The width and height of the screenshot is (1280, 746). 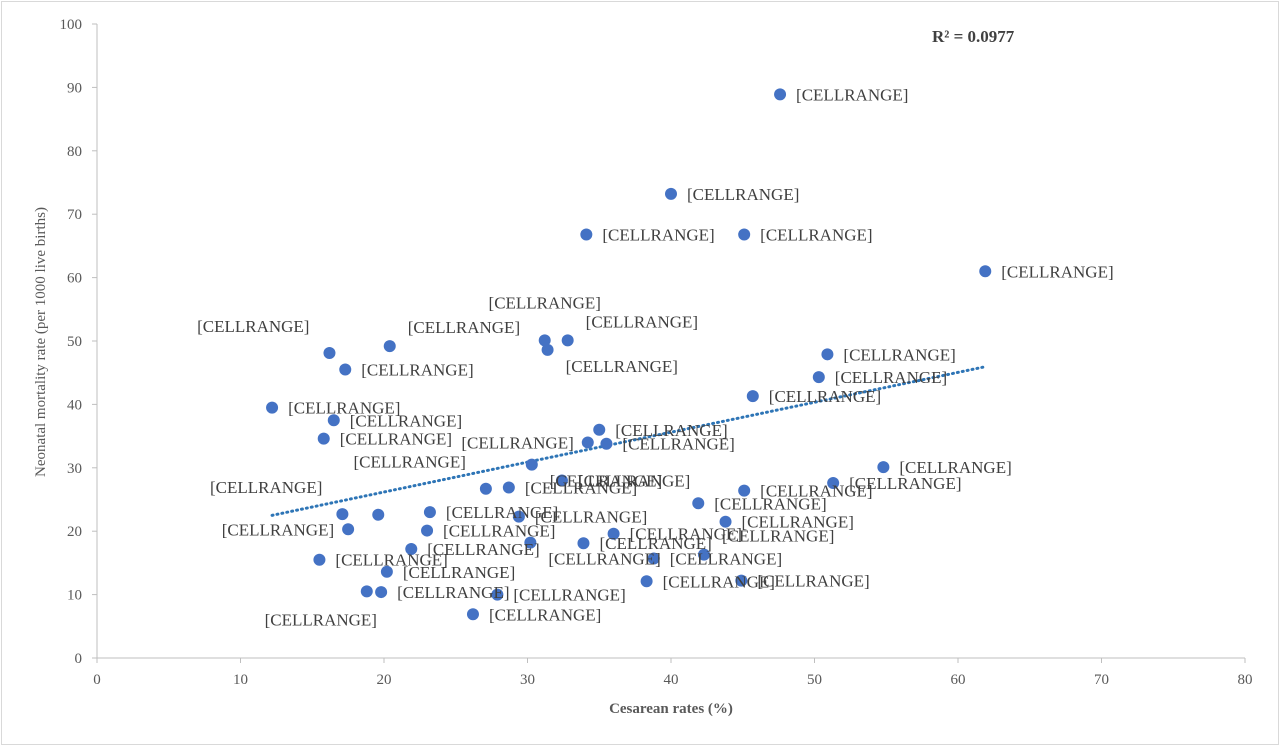 What do you see at coordinates (240, 680) in the screenshot?
I see `x-tick-label: 10` at bounding box center [240, 680].